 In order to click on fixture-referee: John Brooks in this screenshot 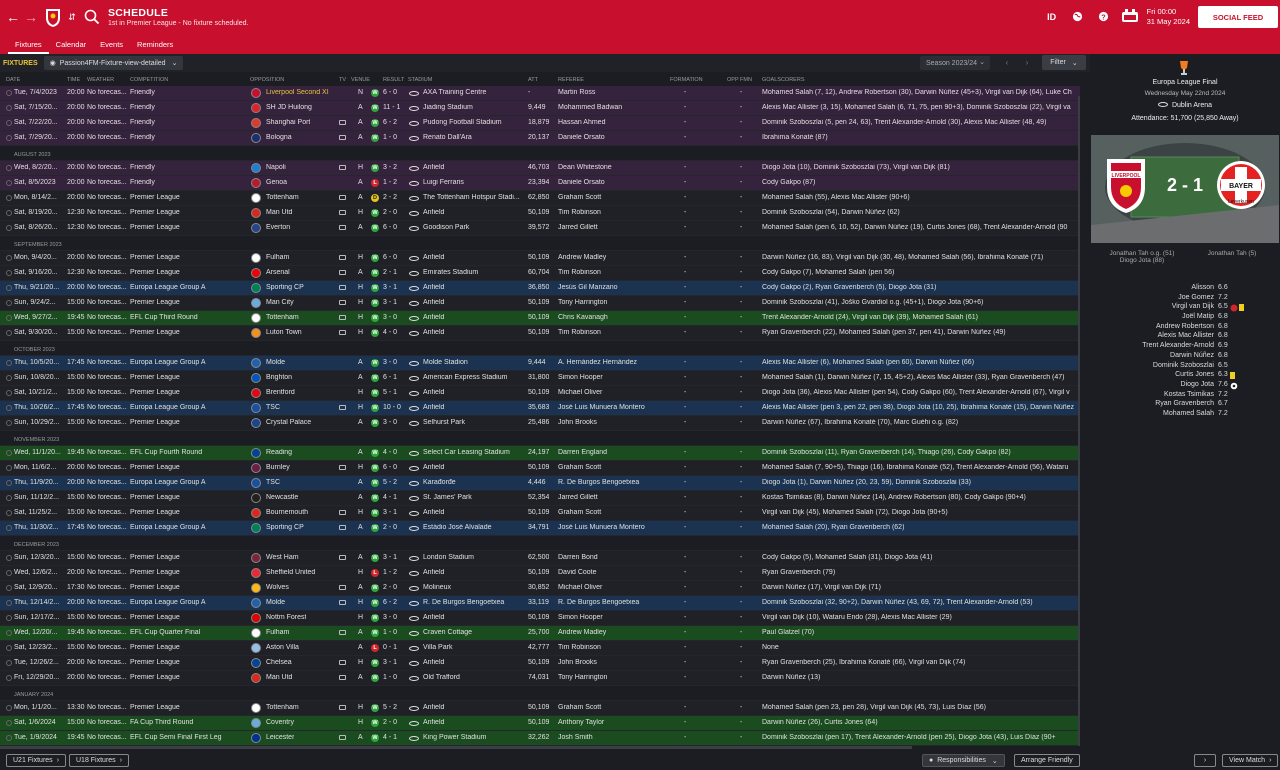, I will do `click(577, 662)`.